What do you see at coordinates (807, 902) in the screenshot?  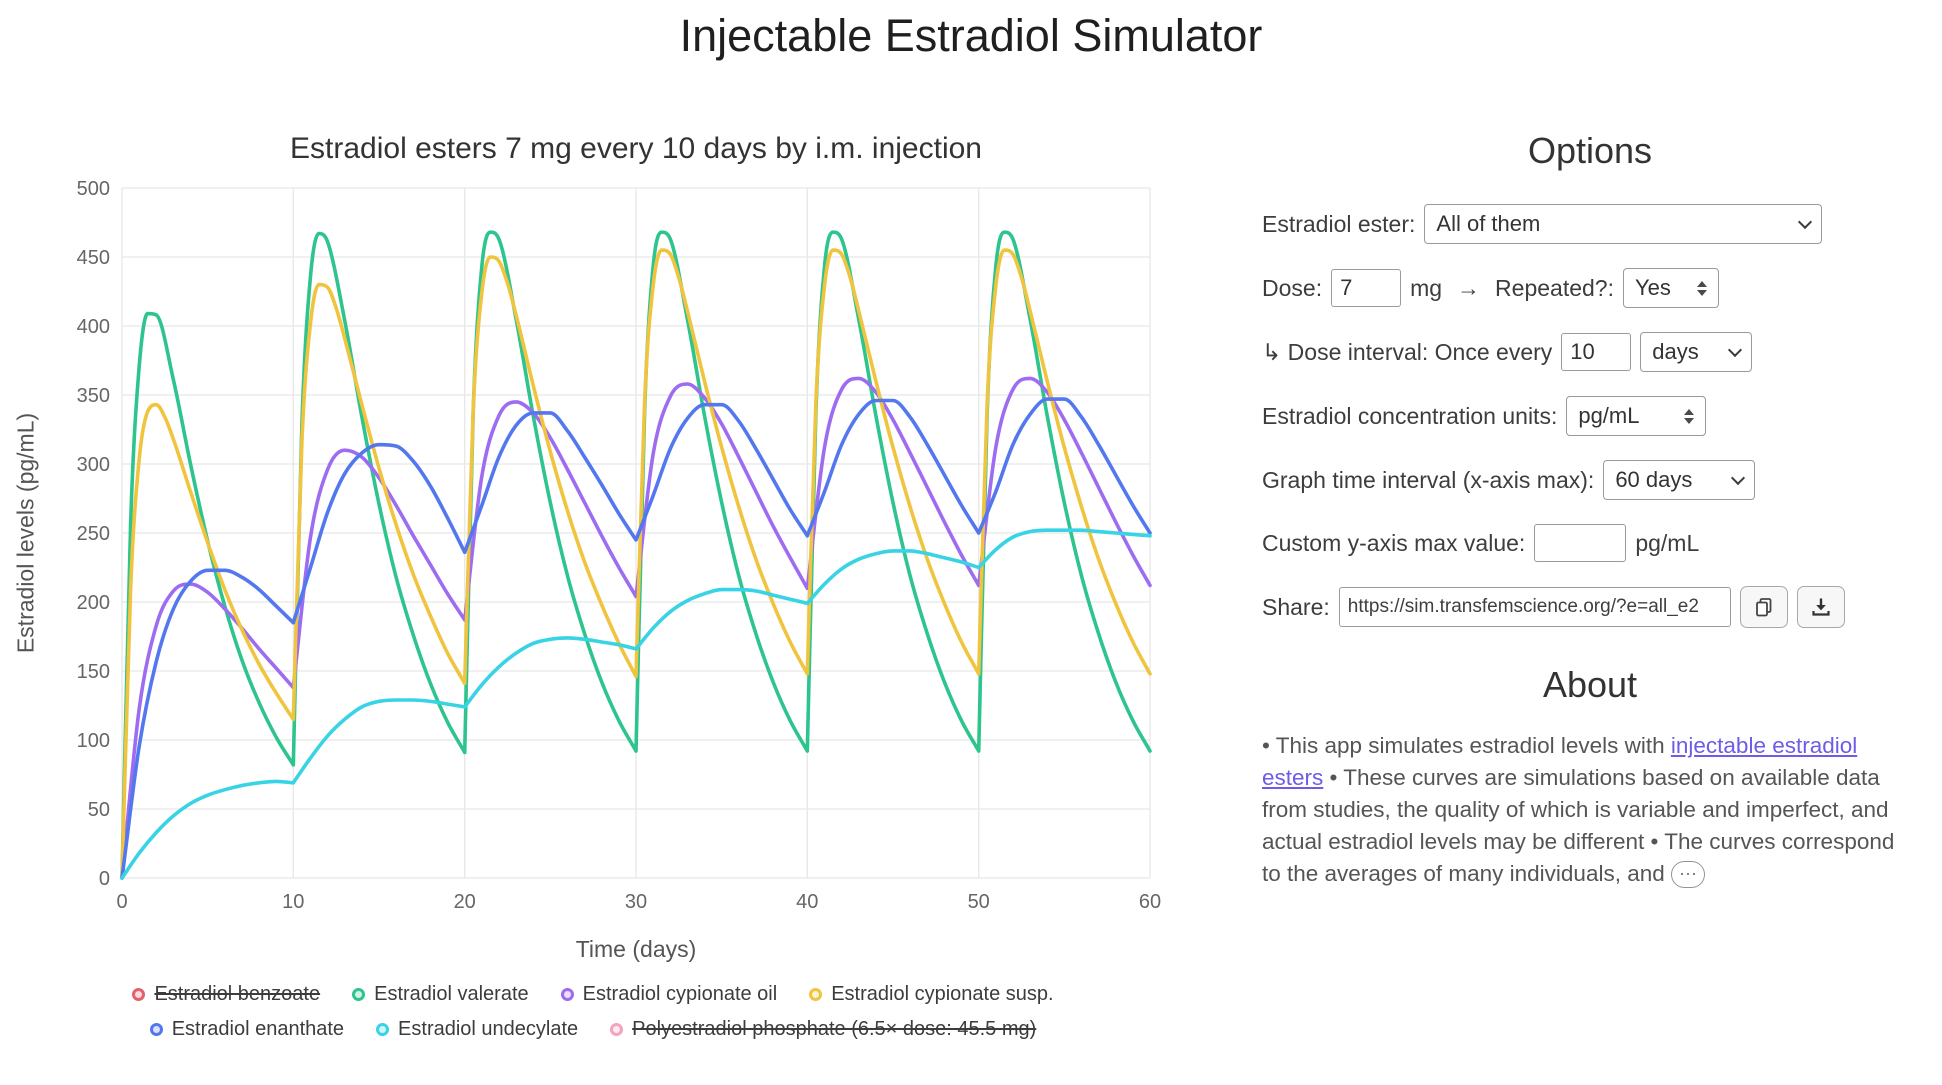 I see `x-tick-label: 40` at bounding box center [807, 902].